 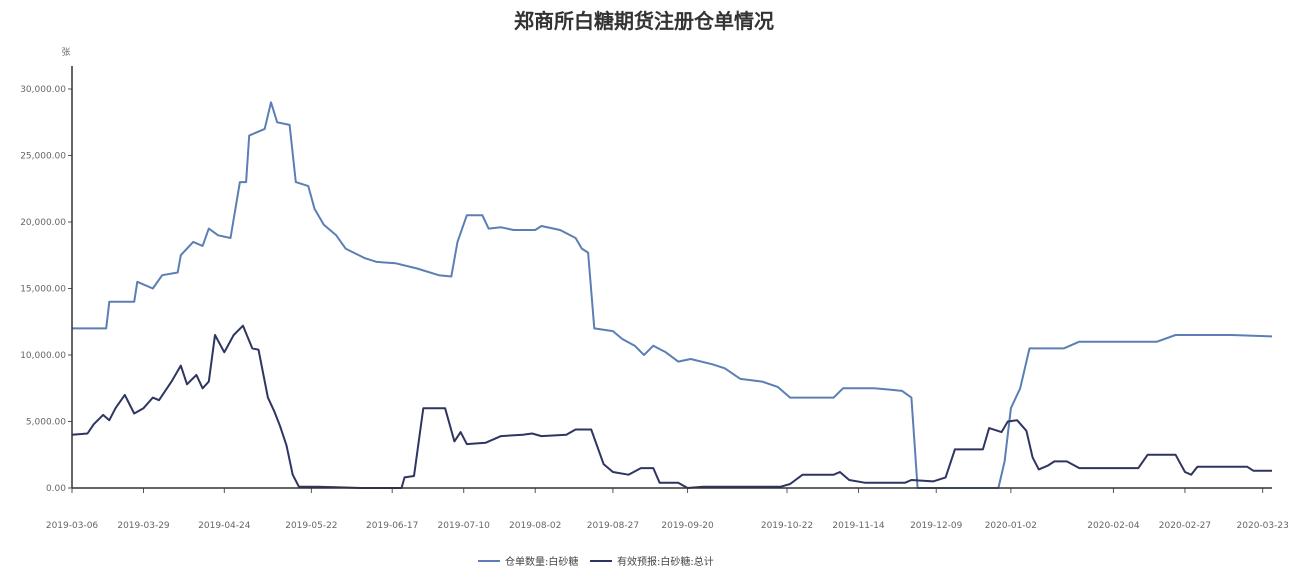 What do you see at coordinates (311, 526) in the screenshot?
I see `x-tick-label: 2019-05-22` at bounding box center [311, 526].